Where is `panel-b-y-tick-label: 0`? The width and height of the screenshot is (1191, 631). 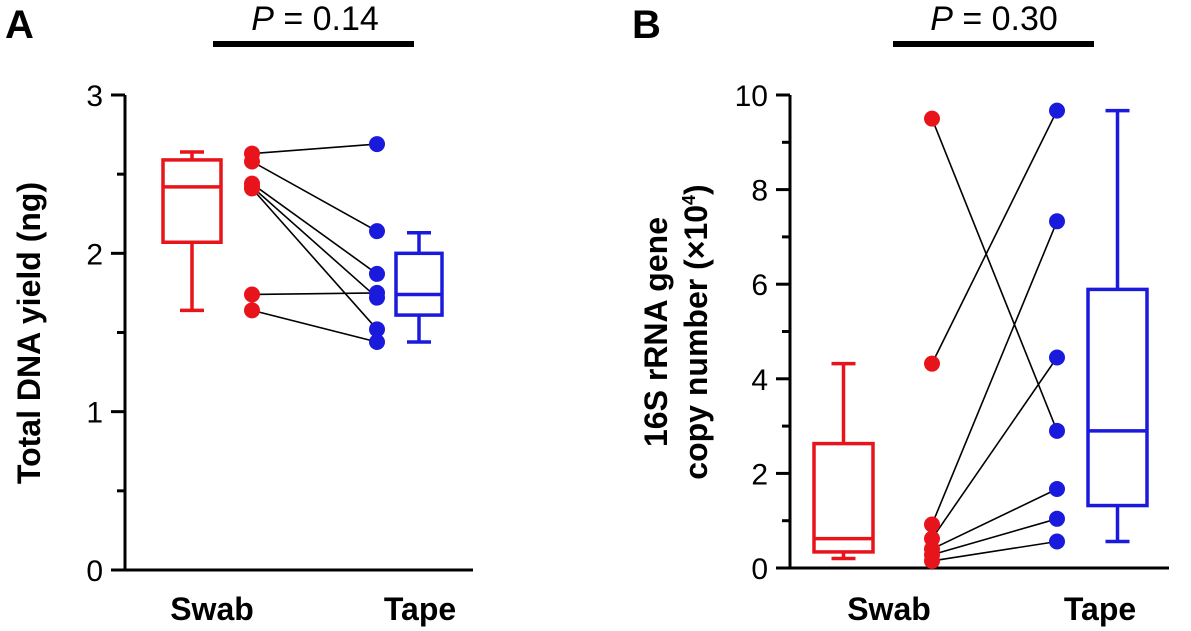 panel-b-y-tick-label: 0 is located at coordinates (759, 569).